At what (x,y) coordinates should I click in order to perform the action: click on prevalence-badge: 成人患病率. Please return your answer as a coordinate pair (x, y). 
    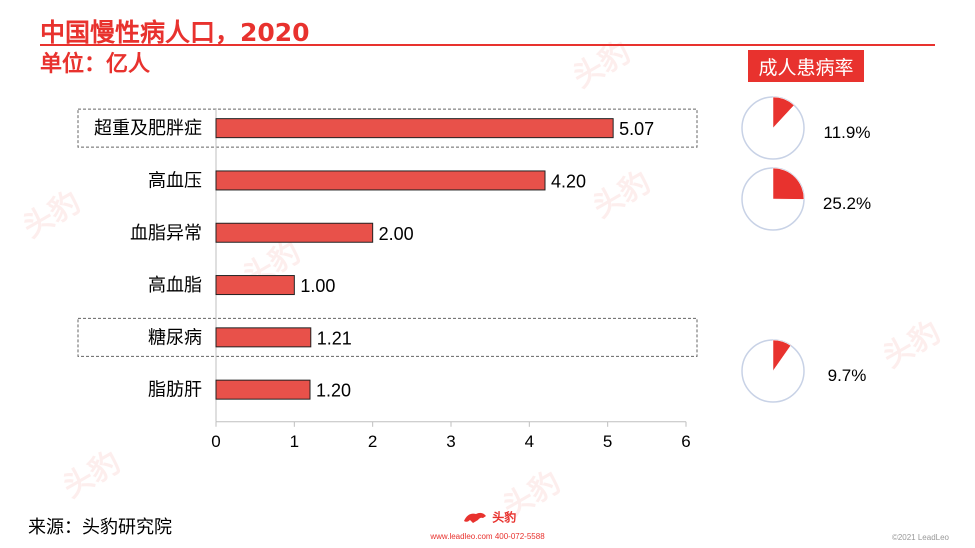
    Looking at the image, I should click on (806, 66).